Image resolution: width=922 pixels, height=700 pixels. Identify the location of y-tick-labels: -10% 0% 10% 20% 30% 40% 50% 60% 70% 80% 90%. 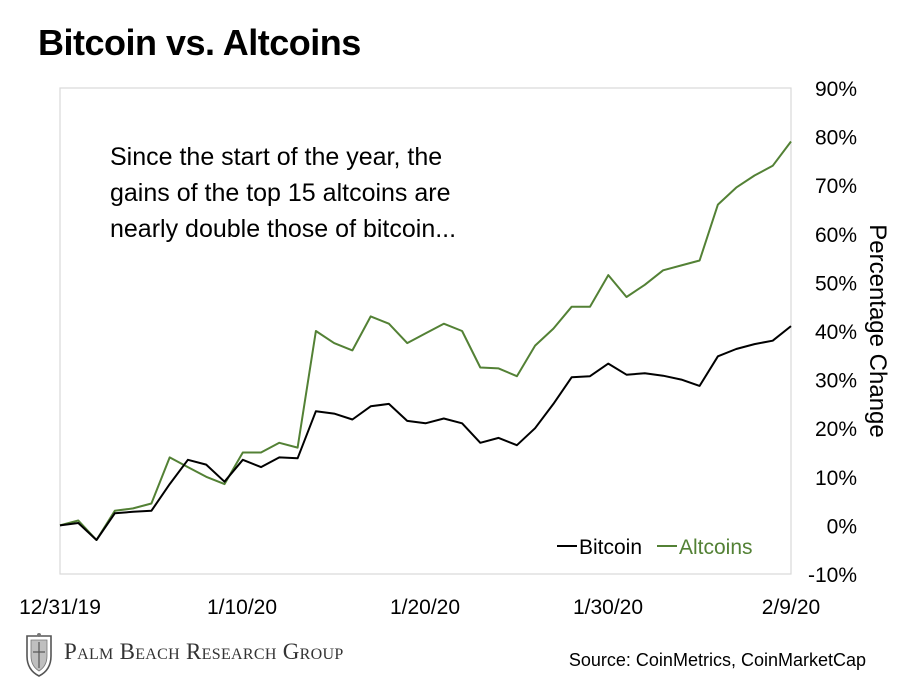
(832, 332).